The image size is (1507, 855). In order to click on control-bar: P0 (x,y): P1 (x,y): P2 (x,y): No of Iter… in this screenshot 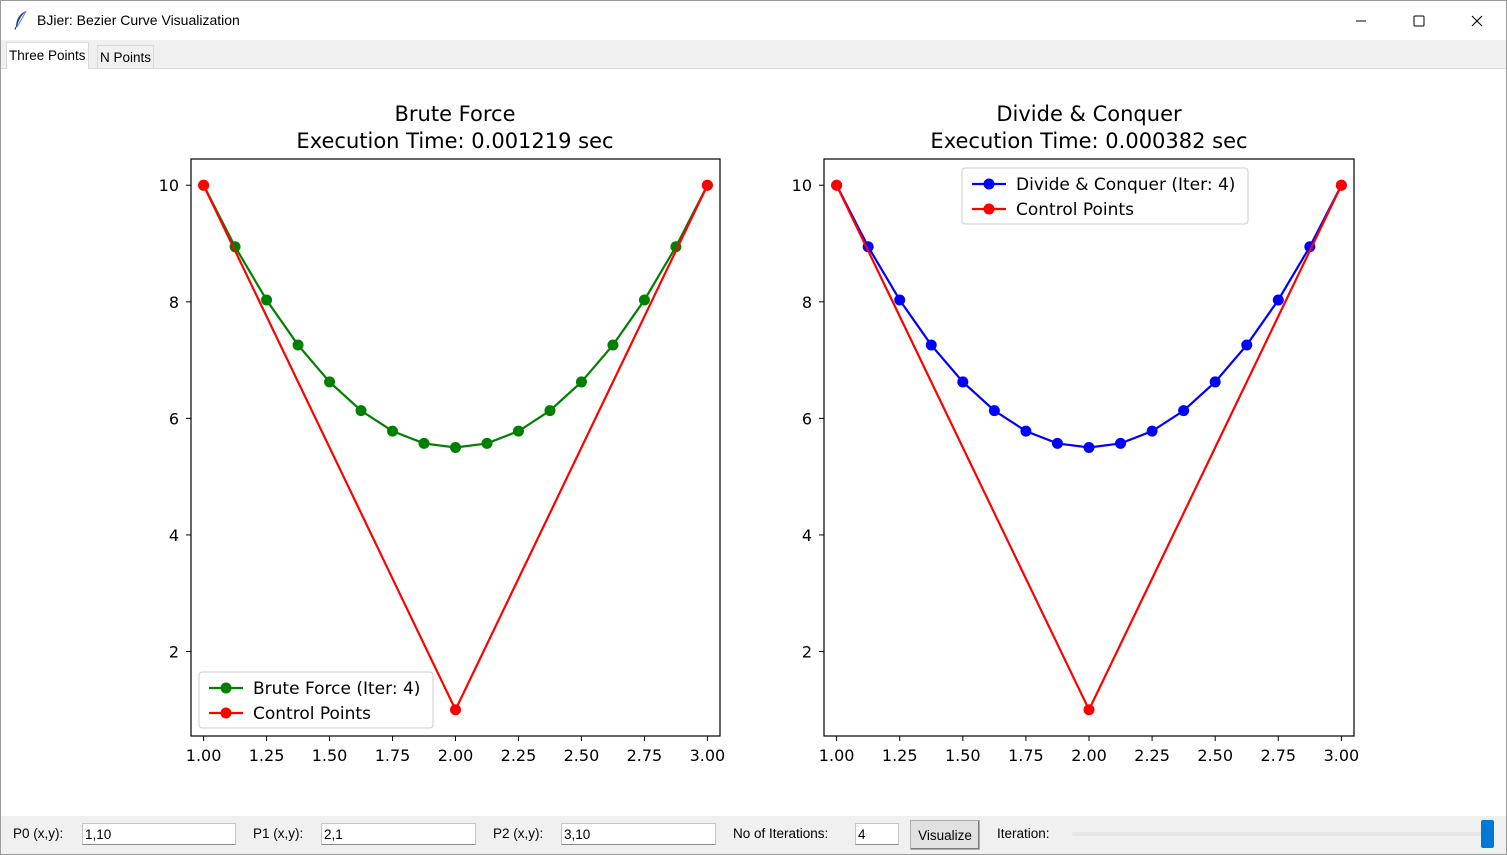, I will do `click(753, 835)`.